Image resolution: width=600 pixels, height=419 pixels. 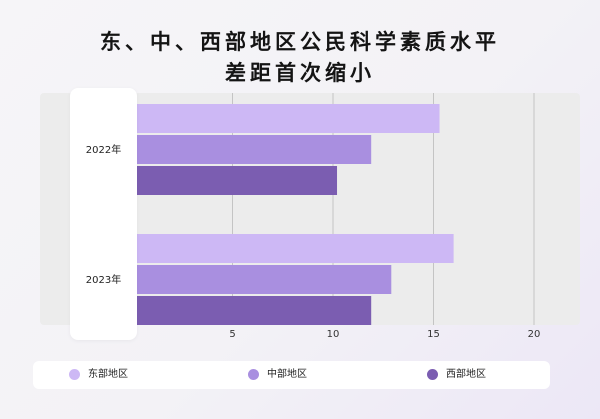 I want to click on legend-label-west: 西部地区, so click(x=466, y=374).